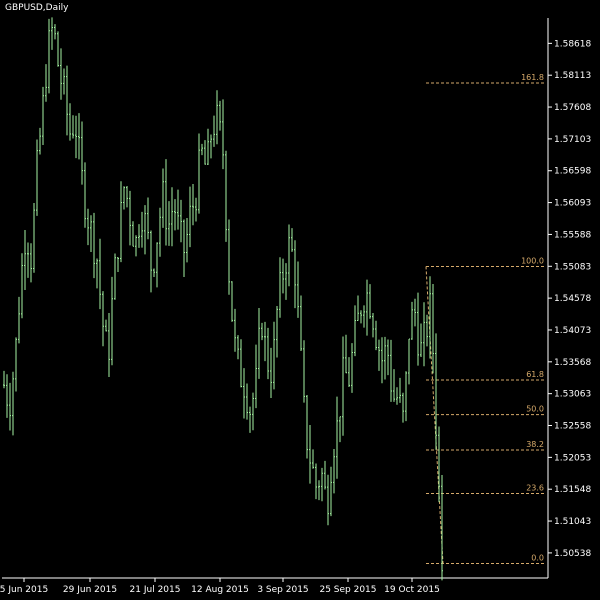  Describe the element at coordinates (572, 458) in the screenshot. I see `y-tick-label: 1.52053` at that location.